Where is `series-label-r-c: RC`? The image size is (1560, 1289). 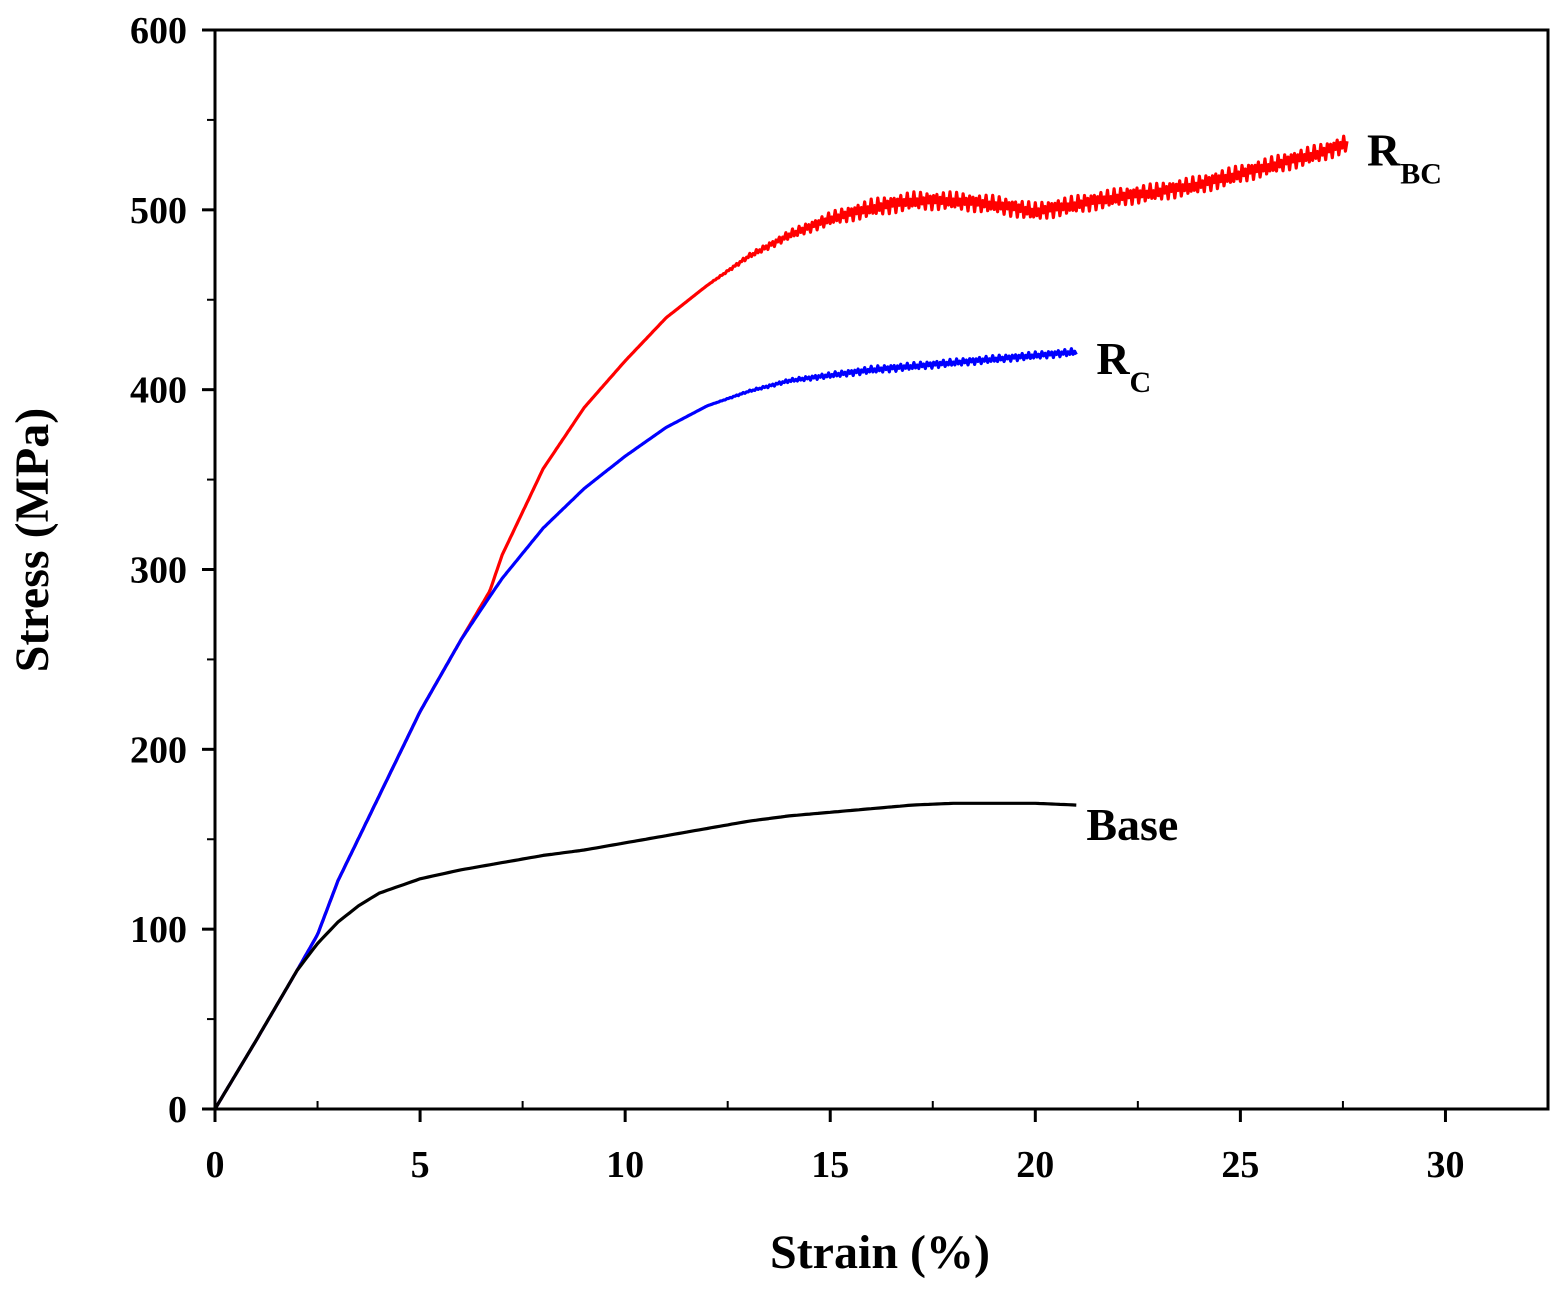
series-label-r-c: RC is located at coordinates (1123, 366).